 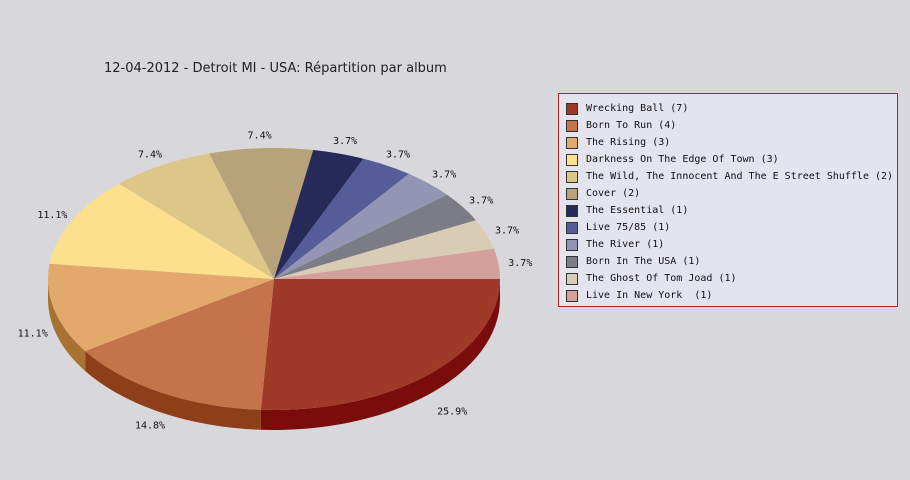 I want to click on pie-slice-the-essential, so click(x=319, y=214).